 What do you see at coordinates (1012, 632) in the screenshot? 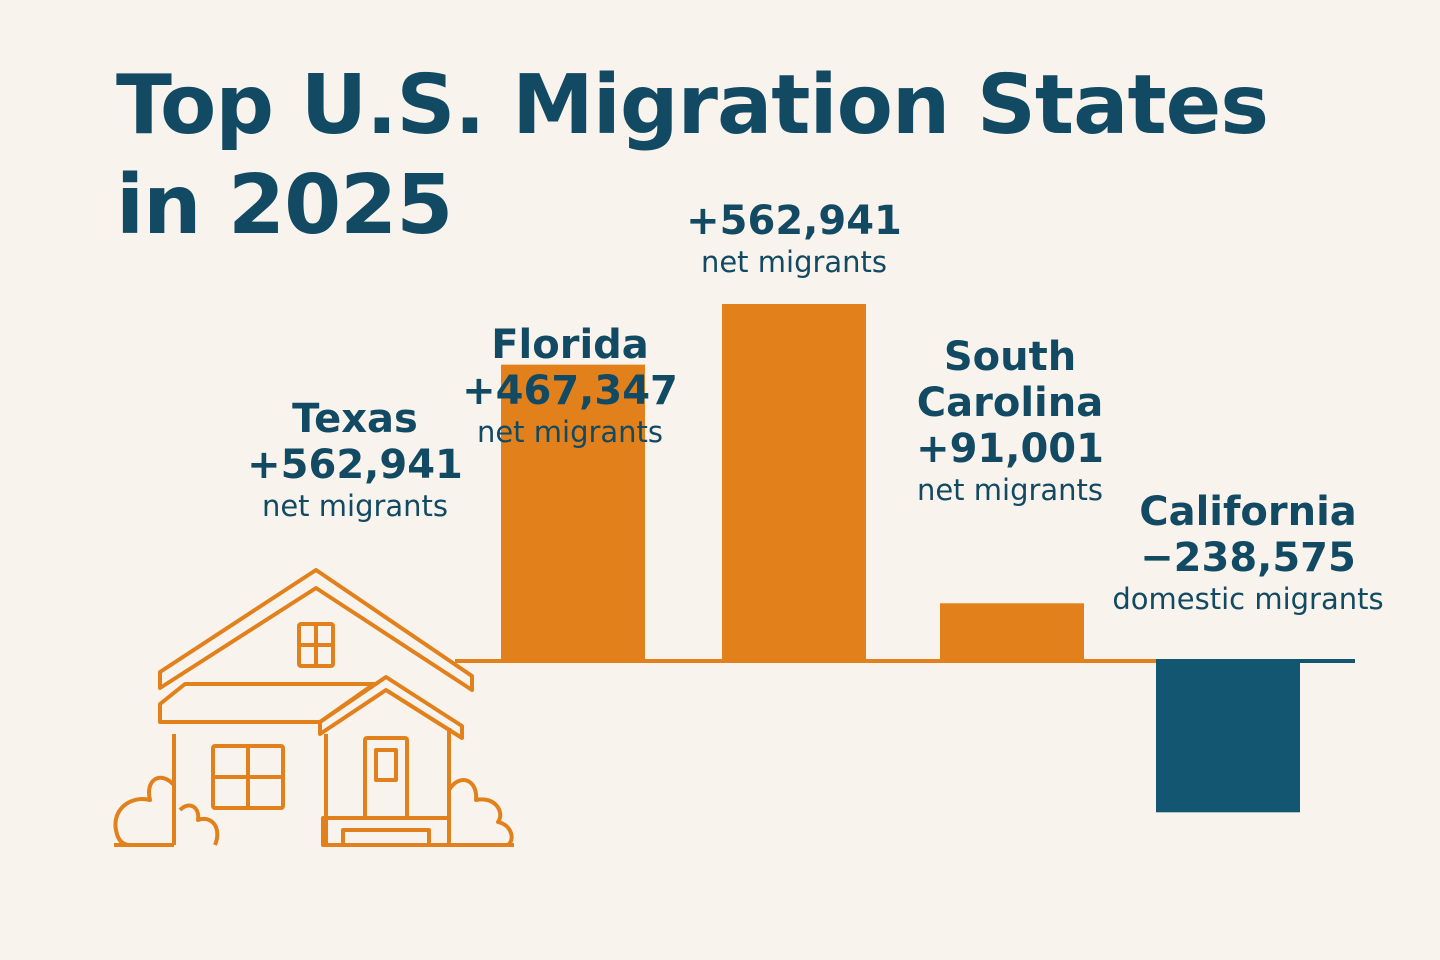
I see `bar-south-carolina` at bounding box center [1012, 632].